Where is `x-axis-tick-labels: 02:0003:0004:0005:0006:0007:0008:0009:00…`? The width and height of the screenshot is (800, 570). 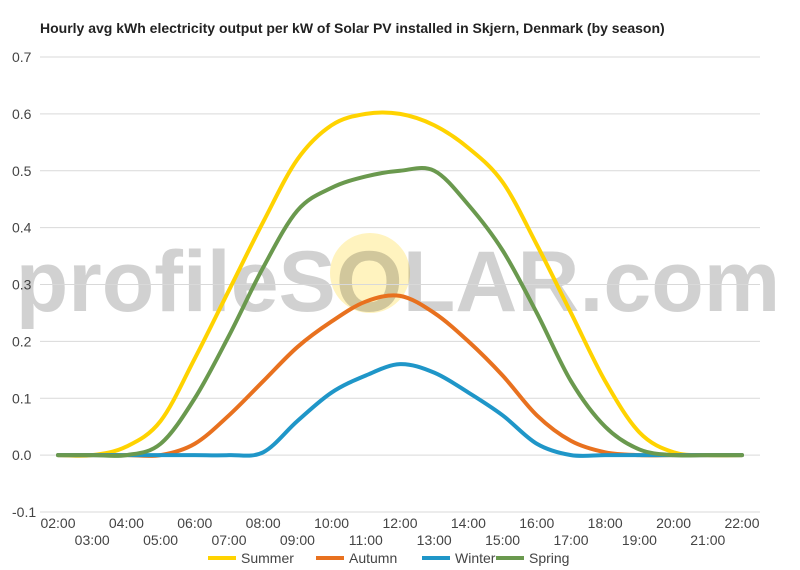
x-axis-tick-labels: 02:0003:0004:0005:0006:0007:0008:0009:00… is located at coordinates (399, 531).